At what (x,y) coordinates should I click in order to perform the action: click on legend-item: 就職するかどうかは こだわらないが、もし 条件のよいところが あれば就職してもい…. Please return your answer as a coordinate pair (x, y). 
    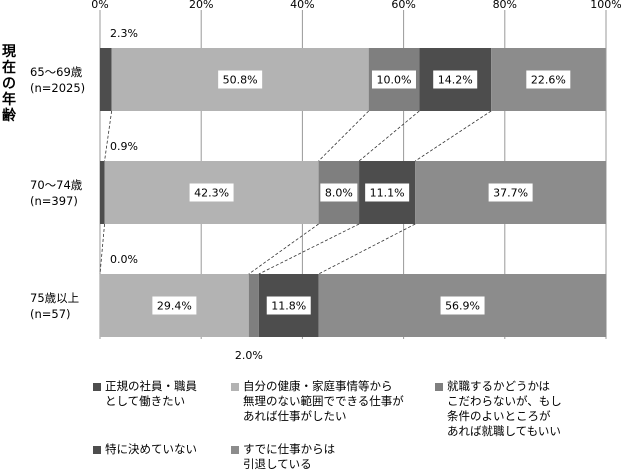
    Looking at the image, I should click on (498, 409).